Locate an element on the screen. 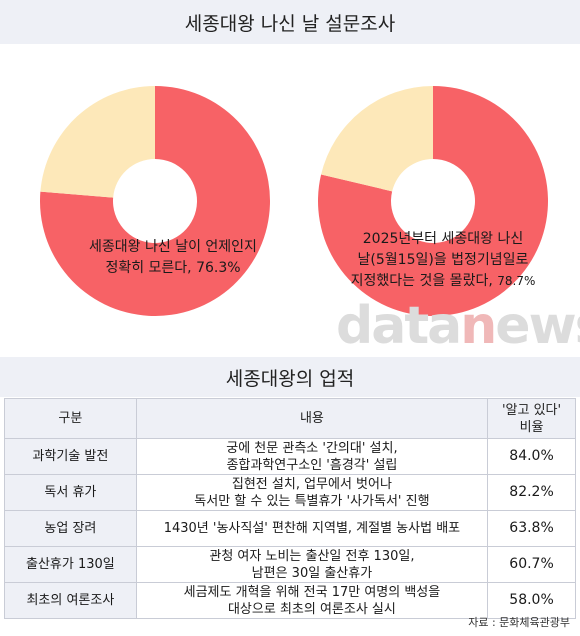  row-content-line2: 종합과학연구소인 '흠경각' 설립 is located at coordinates (312, 465).